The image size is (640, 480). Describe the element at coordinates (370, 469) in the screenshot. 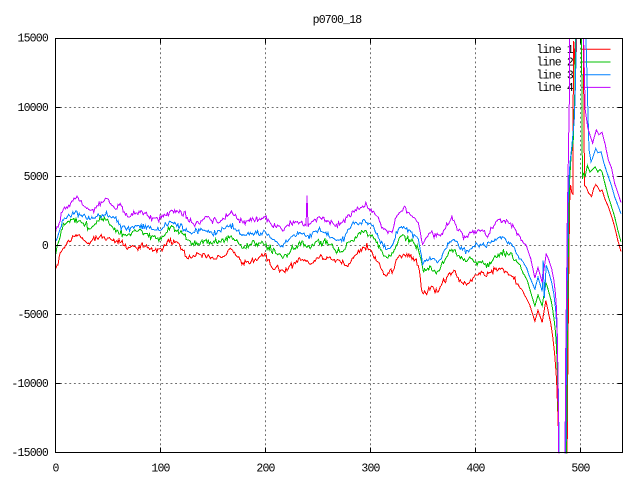

I see `svg-text: 300` at that location.